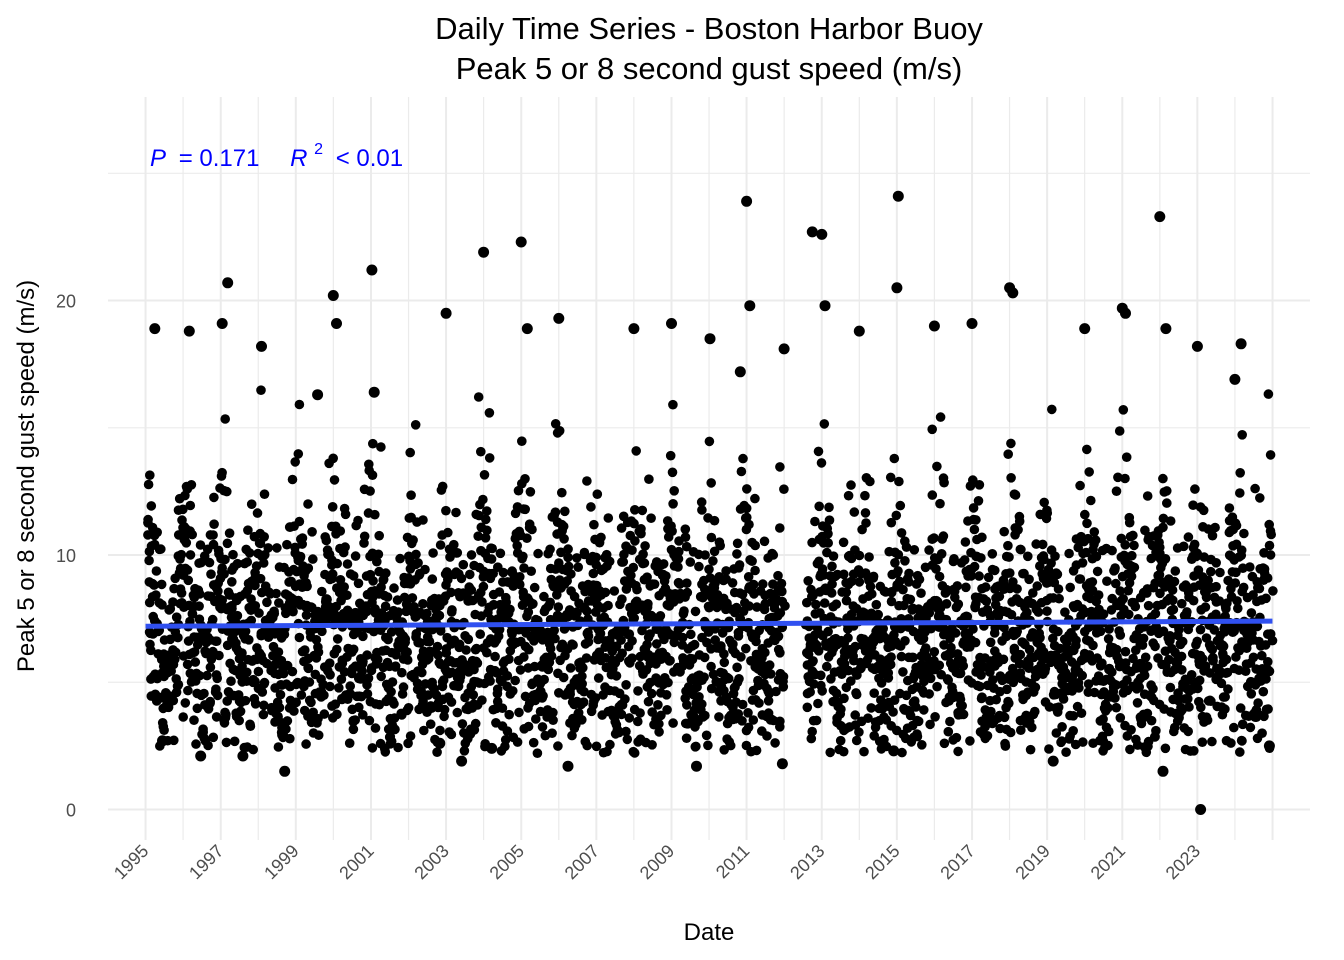 The image size is (1344, 960). What do you see at coordinates (582, 862) in the screenshot?
I see `x-tick-label: 2007` at bounding box center [582, 862].